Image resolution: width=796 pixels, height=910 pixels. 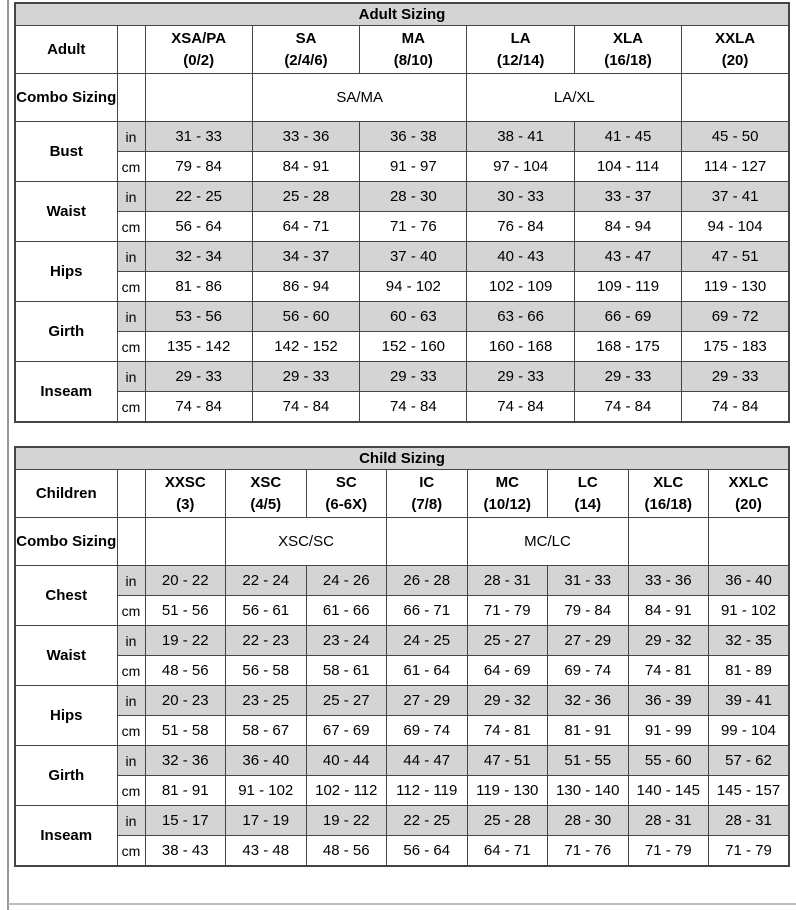 I want to click on value-cell: 58 - 67, so click(x=266, y=730).